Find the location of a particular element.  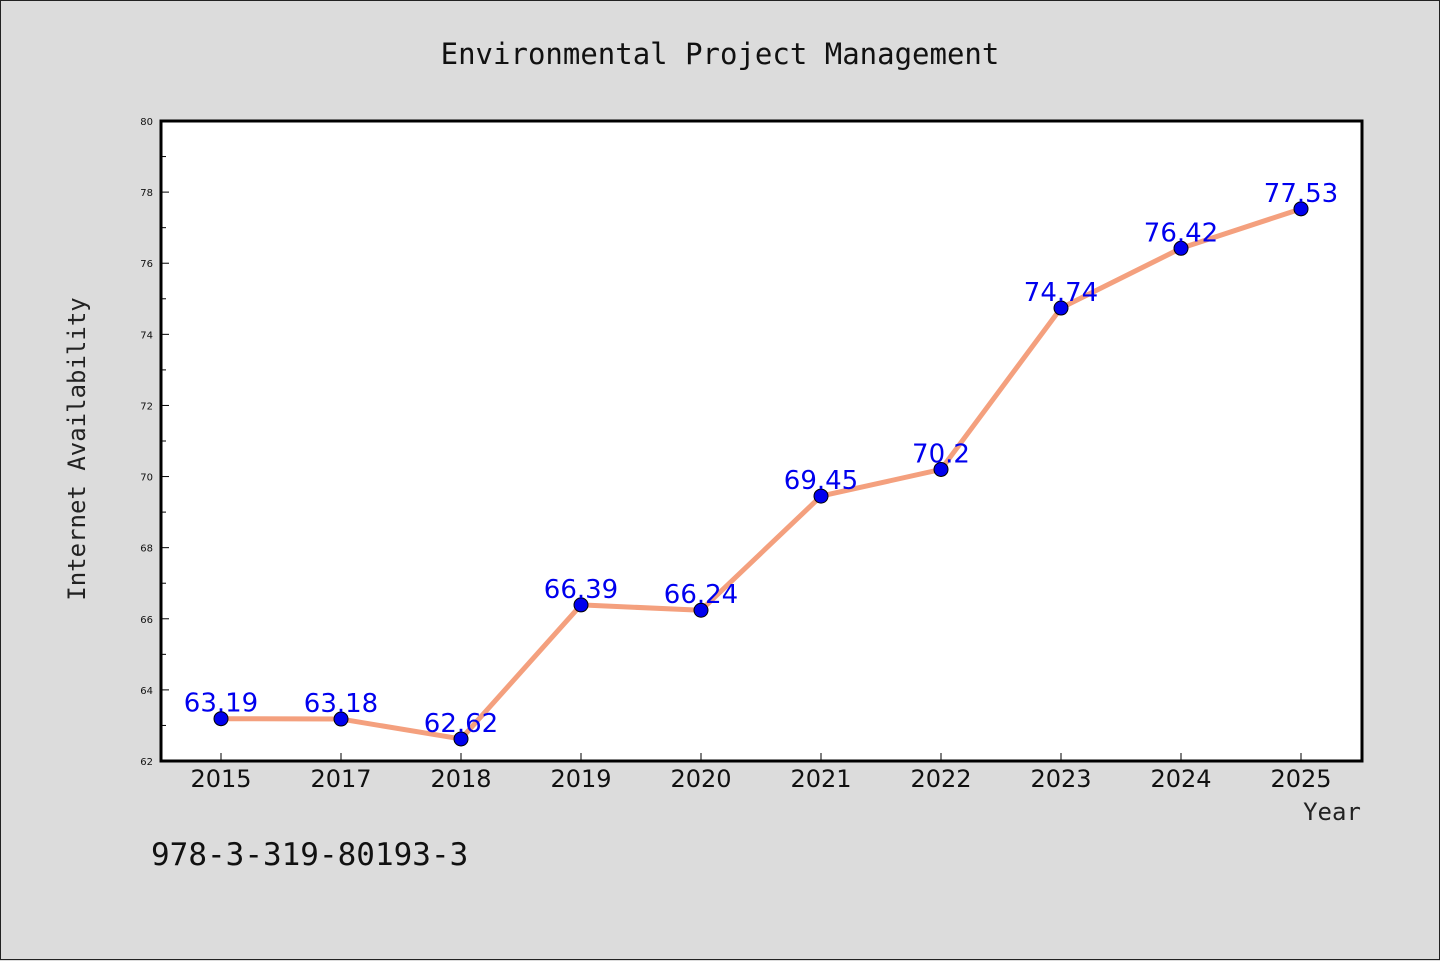

isbn-footnote: 978-3-319-80193-3 is located at coordinates (309, 855).